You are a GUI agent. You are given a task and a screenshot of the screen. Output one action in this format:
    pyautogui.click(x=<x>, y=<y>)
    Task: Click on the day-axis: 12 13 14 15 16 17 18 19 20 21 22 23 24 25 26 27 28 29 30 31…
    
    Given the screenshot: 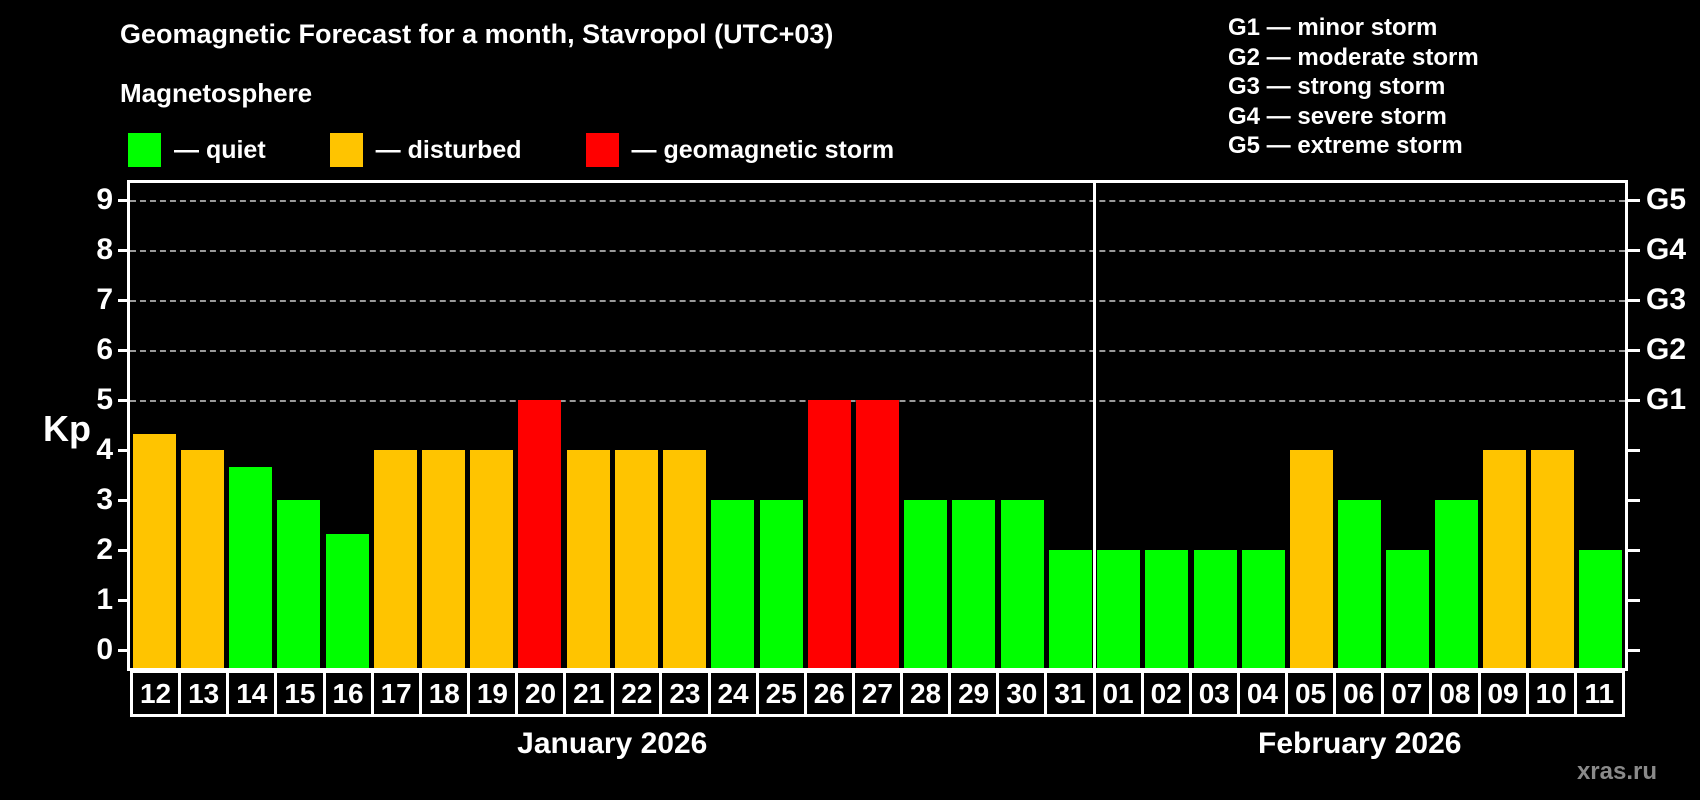 What is the action you would take?
    pyautogui.click(x=877, y=693)
    